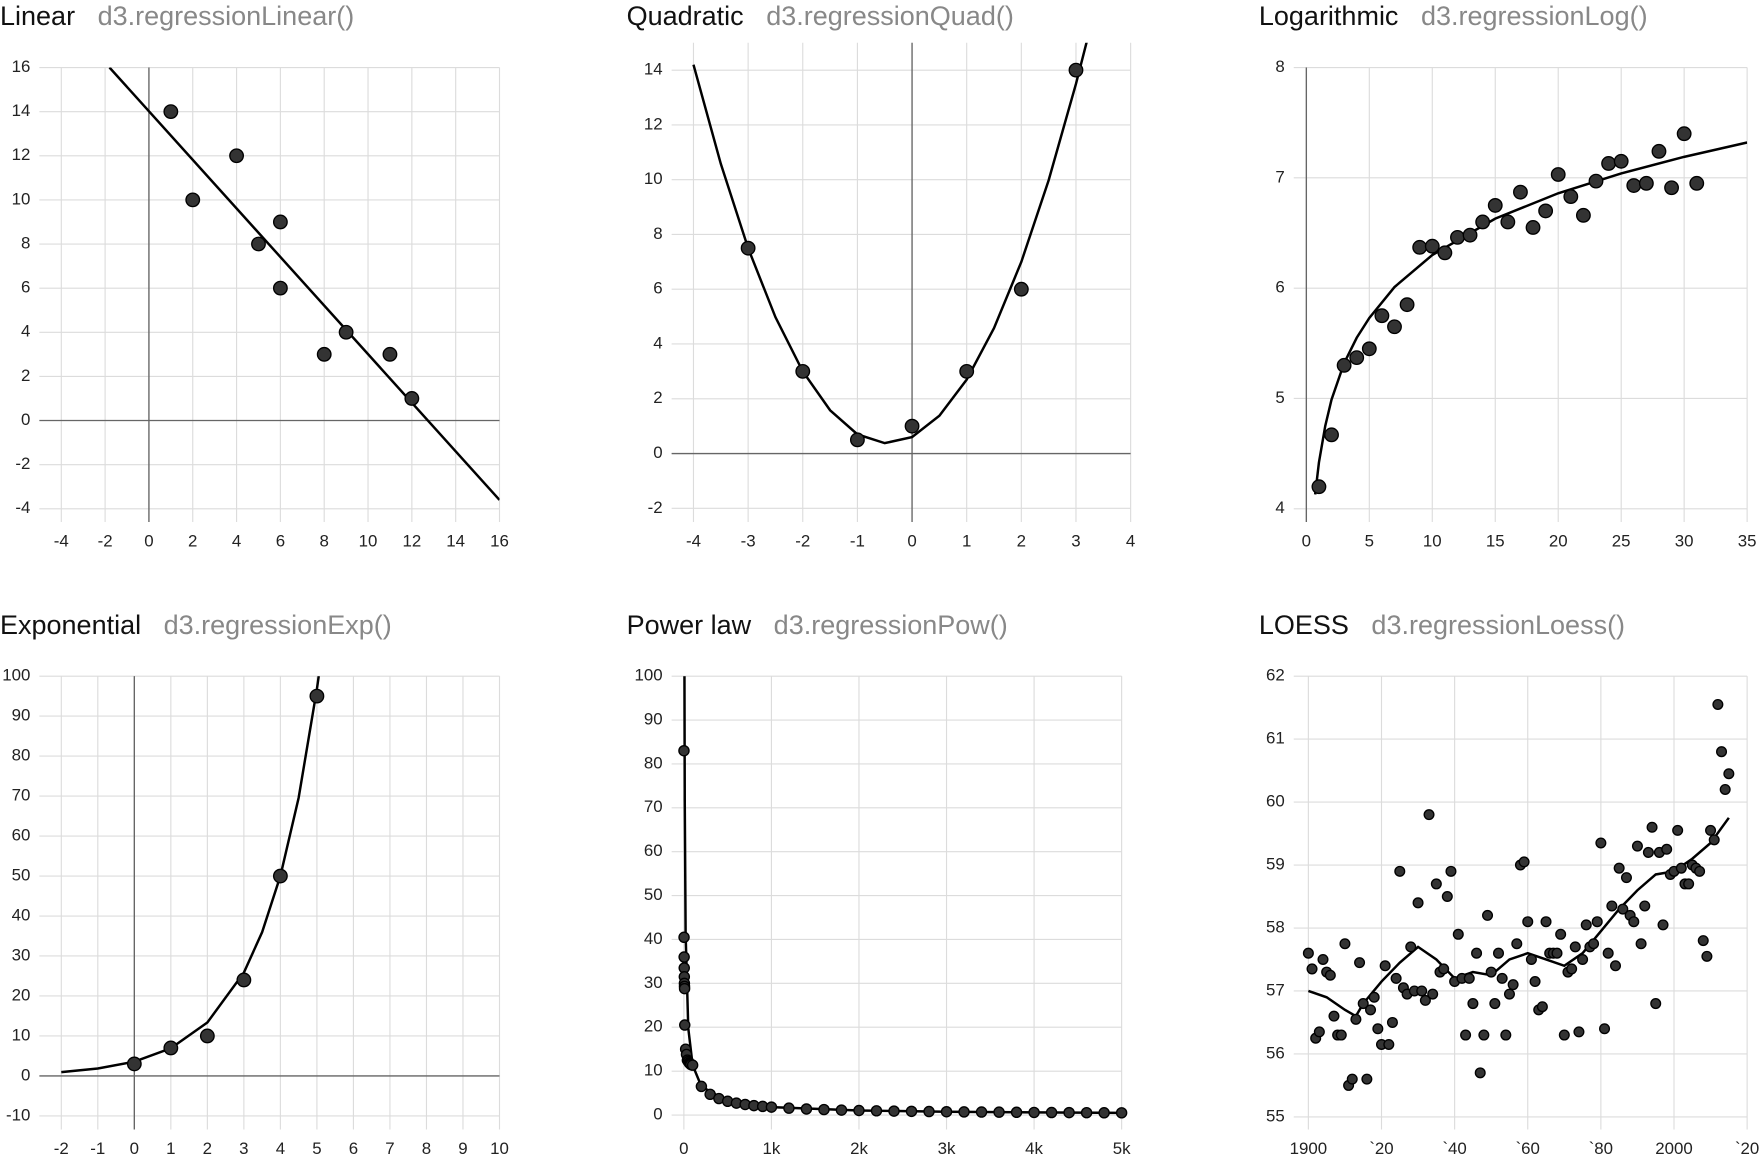  Describe the element at coordinates (22, 463) in the screenshot. I see `y-tick-label: -2` at that location.